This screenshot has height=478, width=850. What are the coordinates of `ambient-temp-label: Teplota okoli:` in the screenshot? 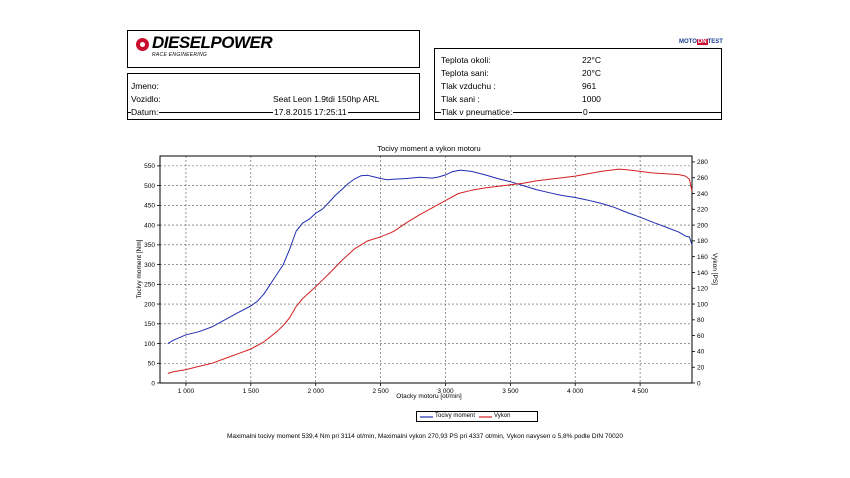 It's located at (466, 60).